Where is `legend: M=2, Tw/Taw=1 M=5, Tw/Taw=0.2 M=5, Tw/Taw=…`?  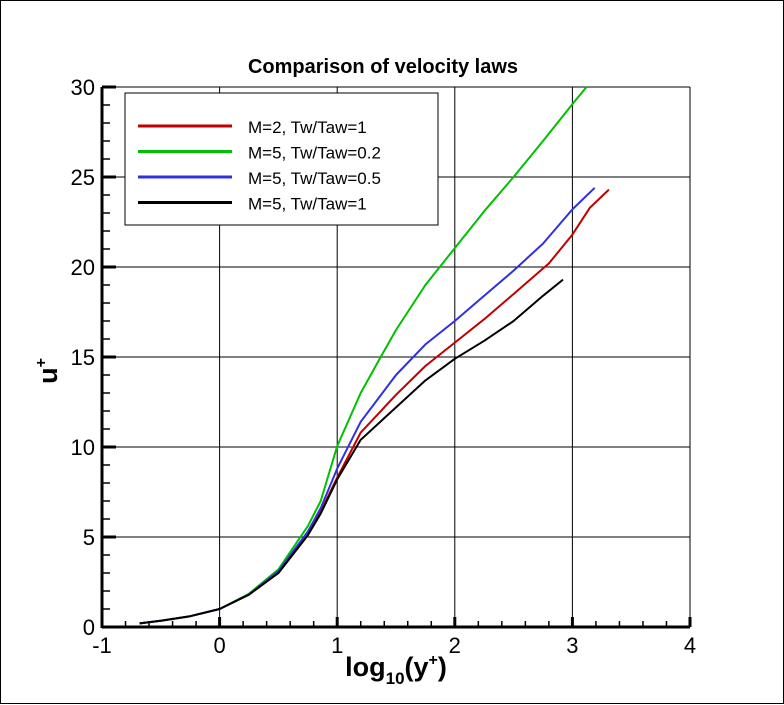
legend: M=2, Tw/Taw=1 M=5, Tw/Taw=0.2 M=5, Tw/Taw=… is located at coordinates (281, 159).